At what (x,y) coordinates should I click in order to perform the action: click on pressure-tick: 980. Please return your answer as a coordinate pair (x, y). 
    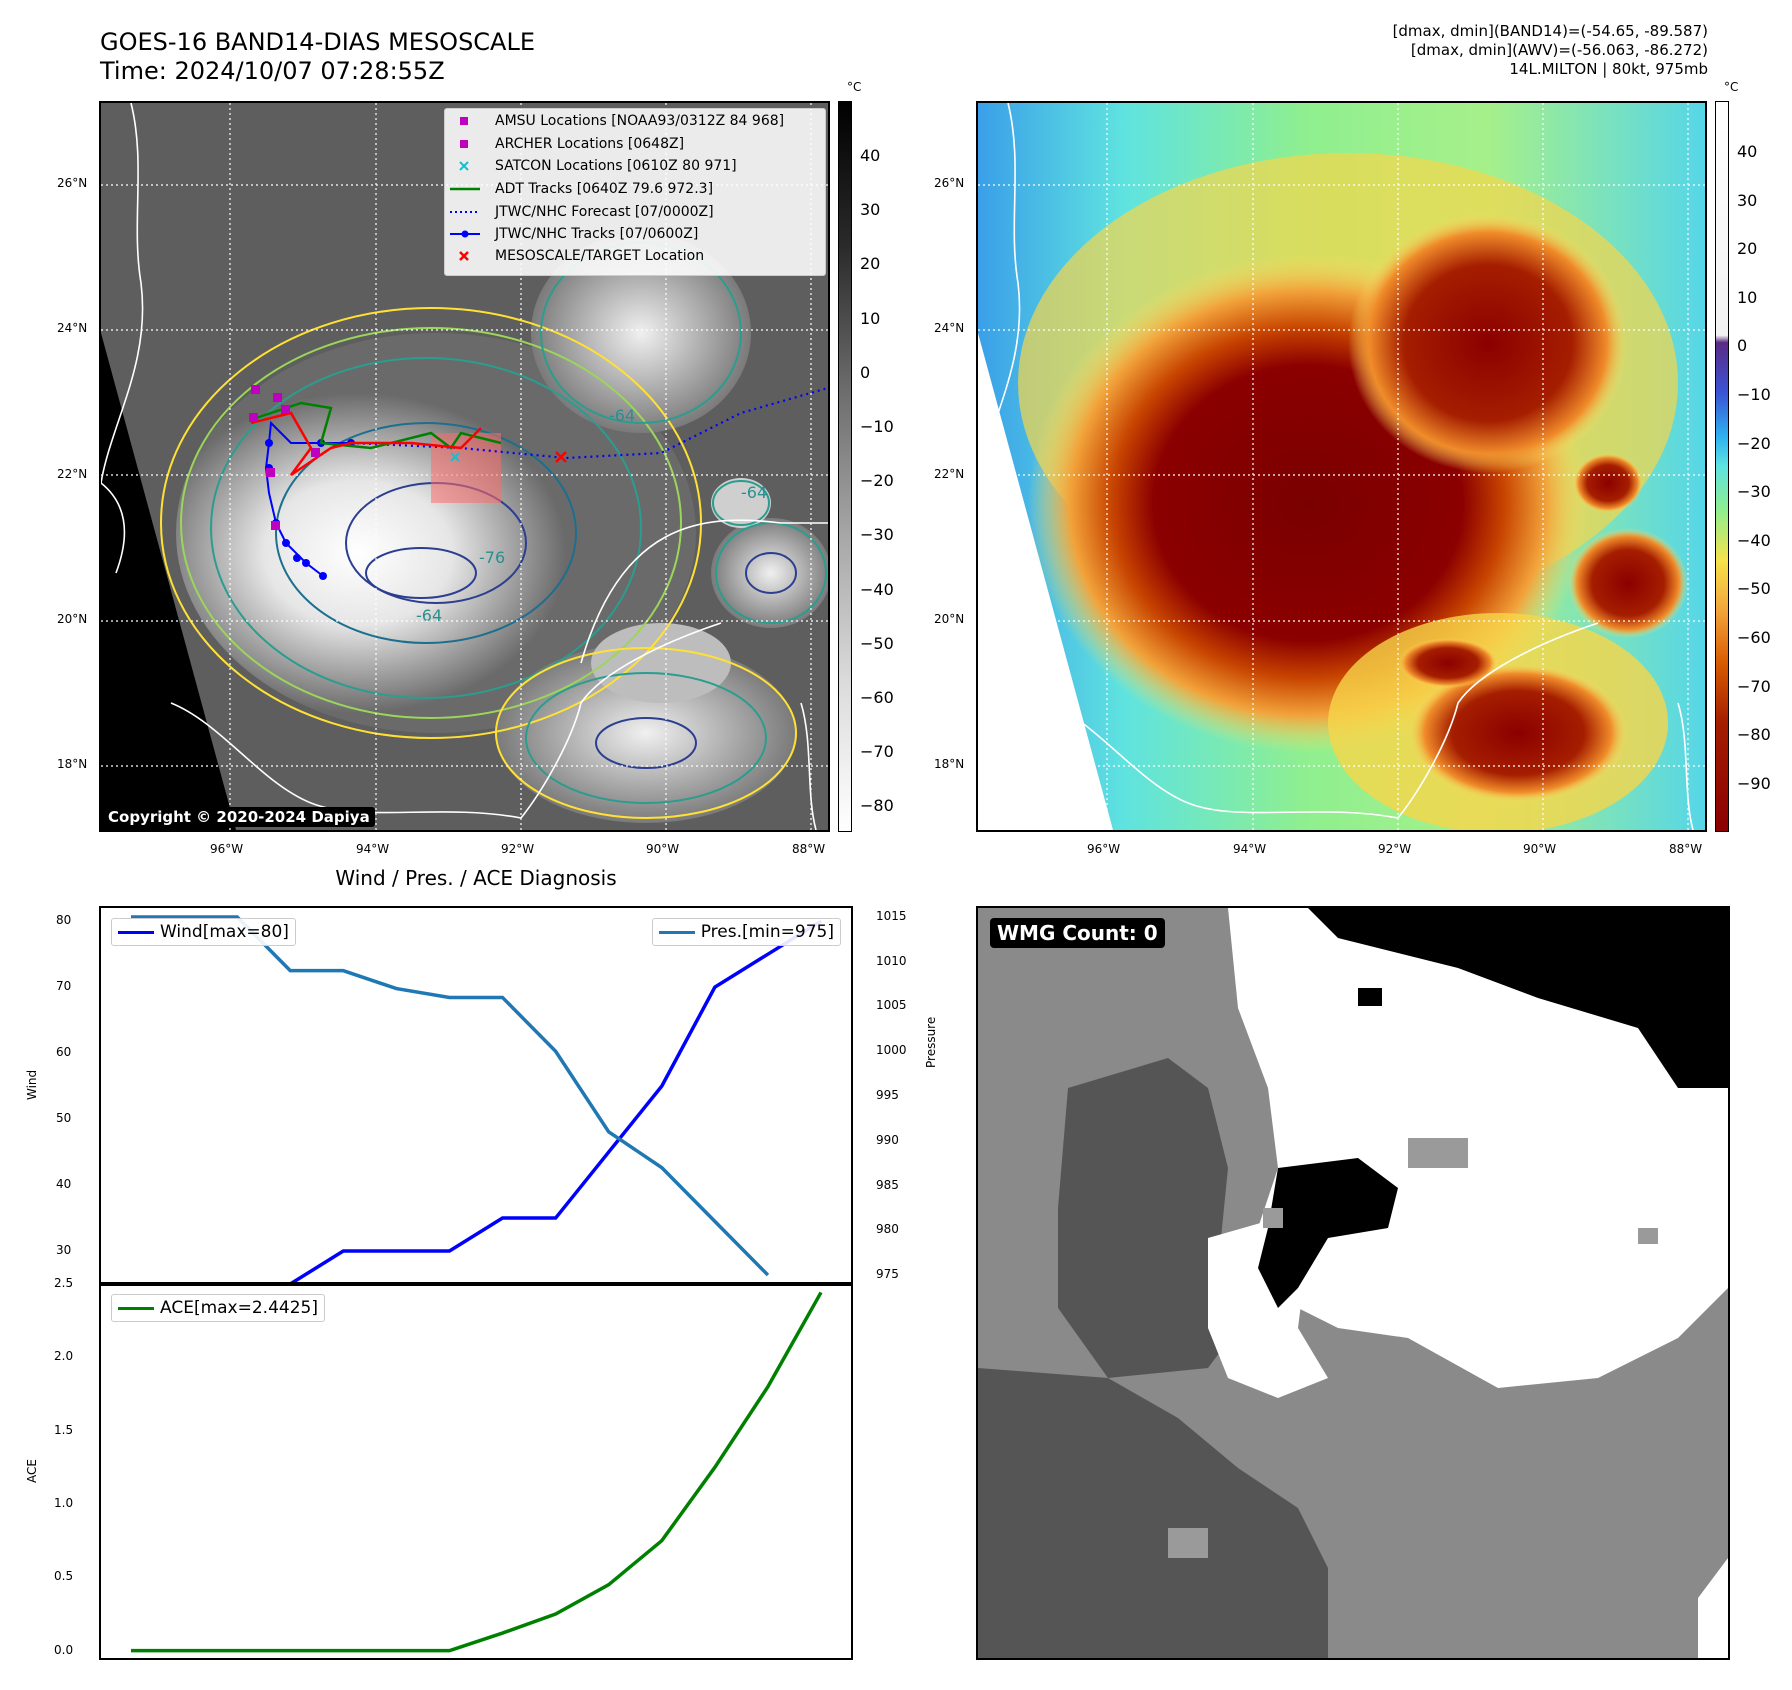
    Looking at the image, I should click on (887, 1229).